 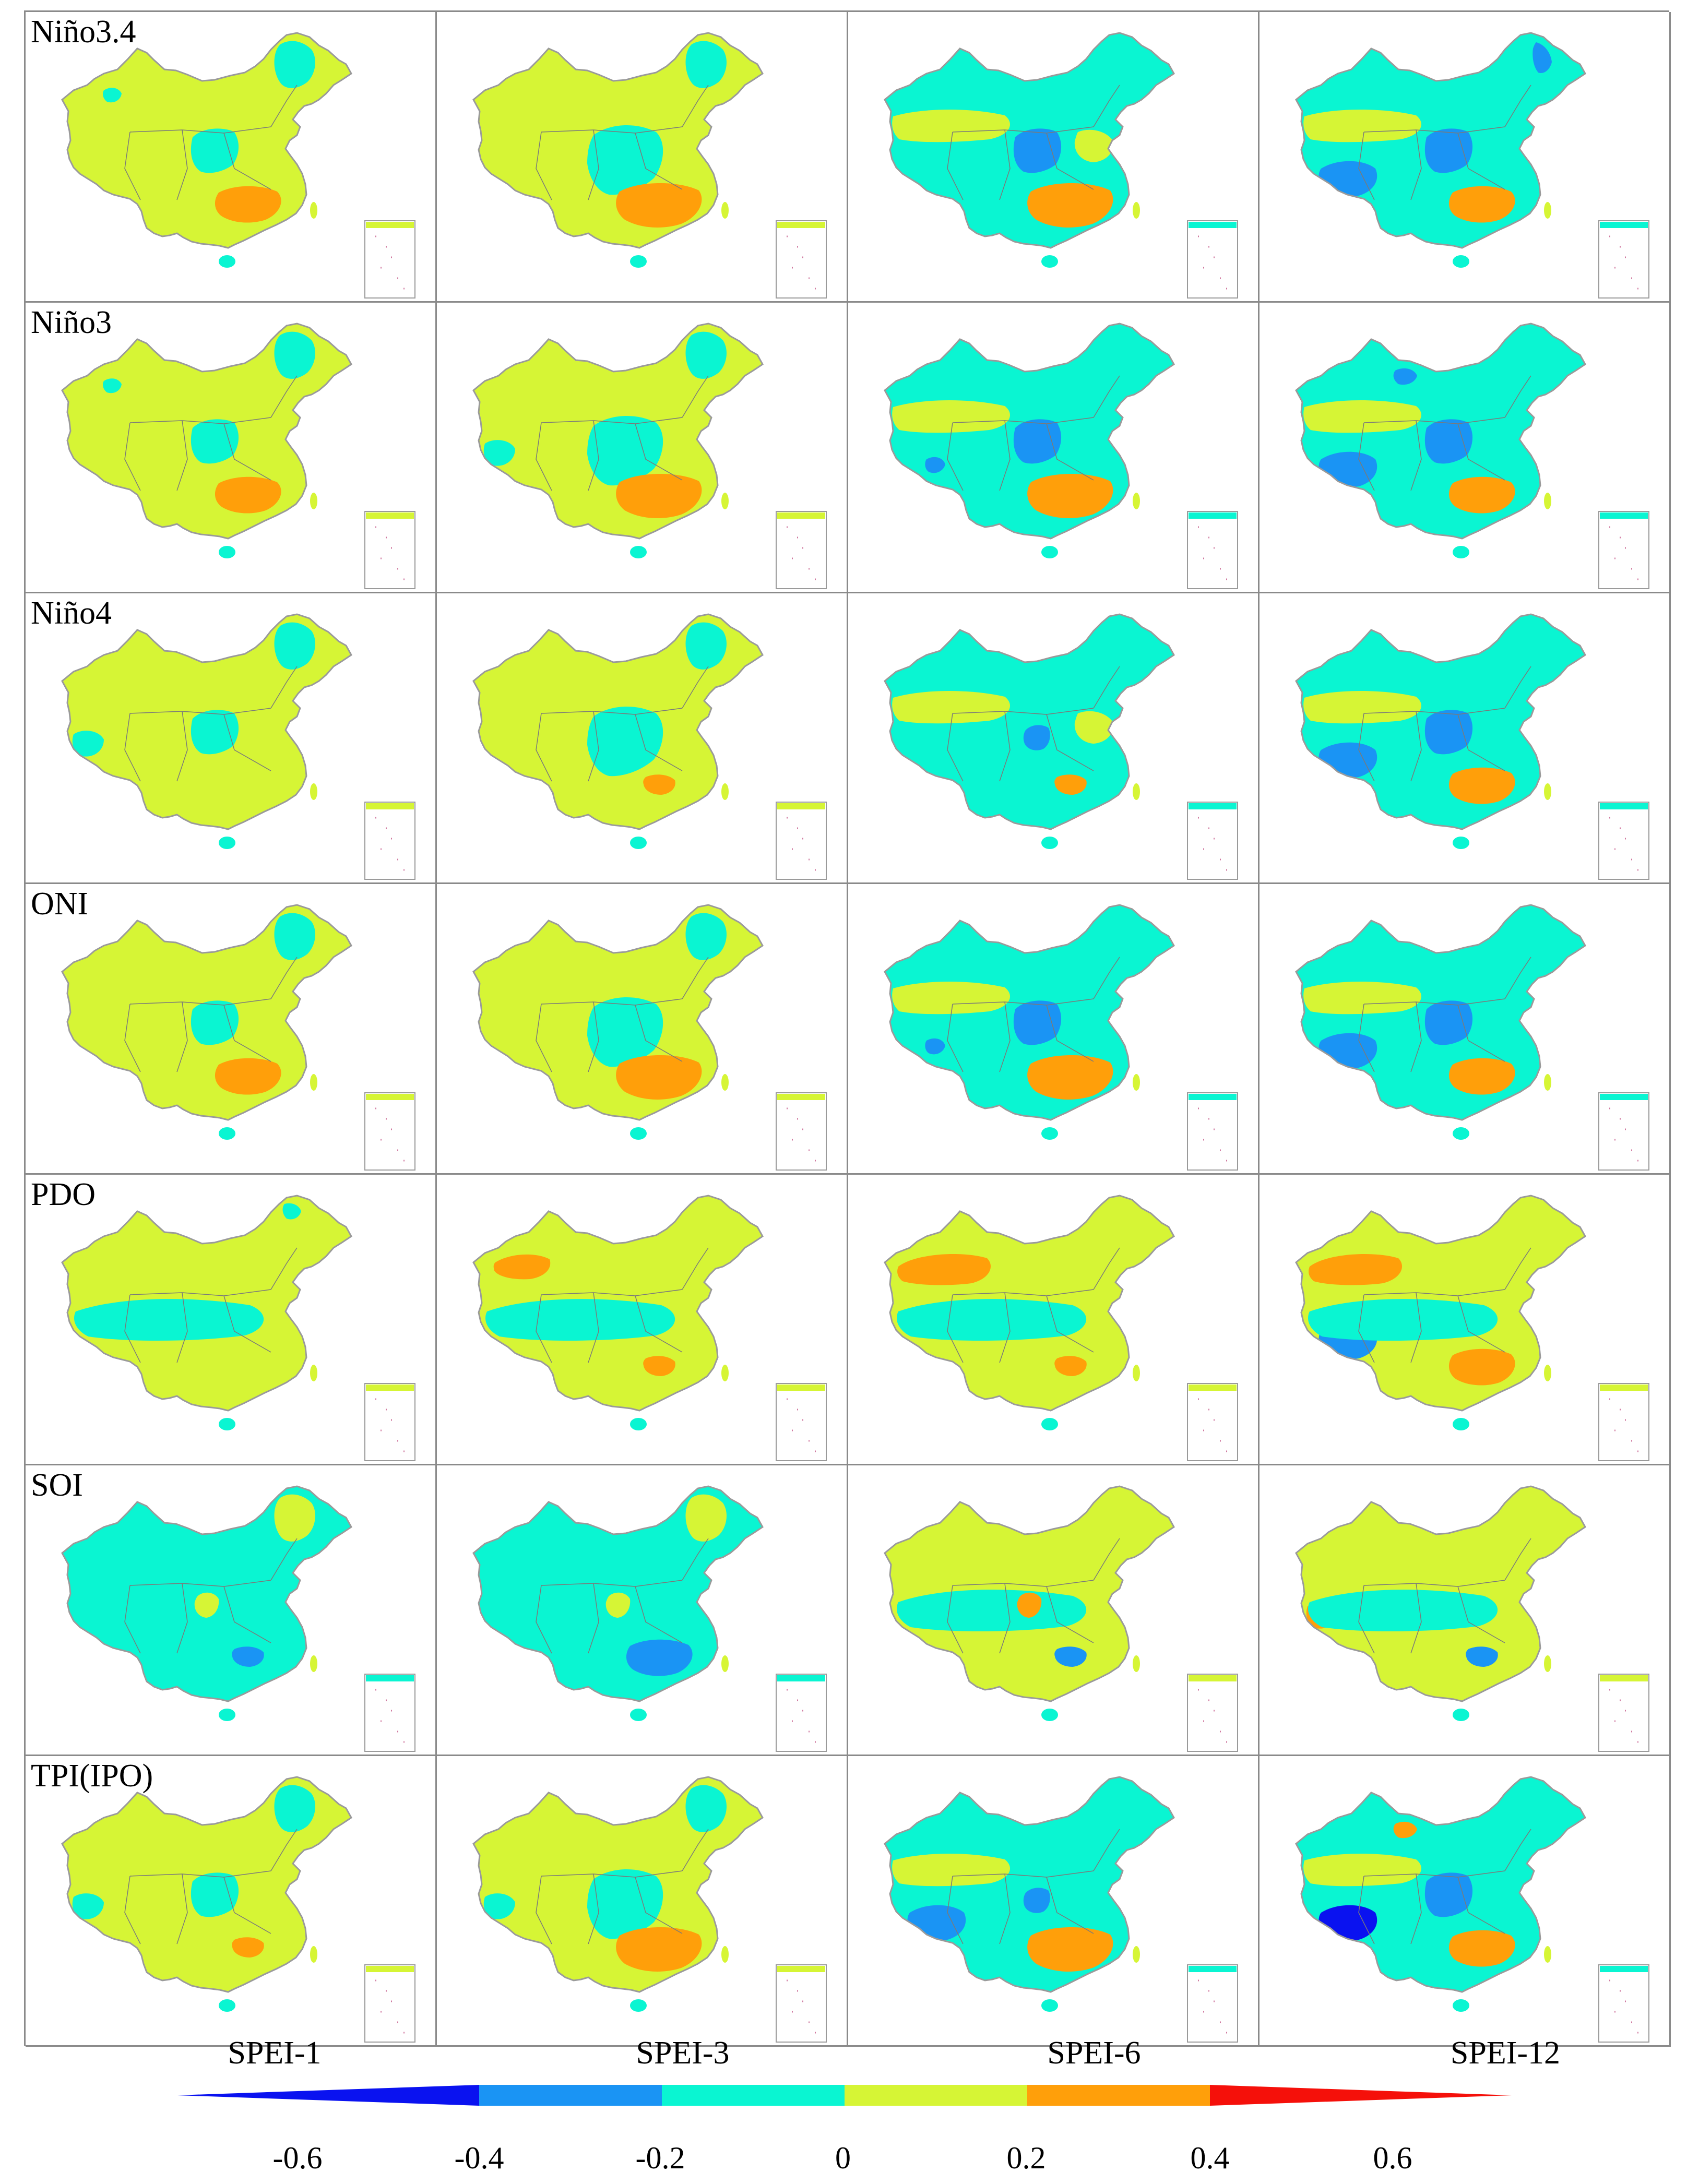 I want to click on row-label: SOI, so click(x=57, y=1485).